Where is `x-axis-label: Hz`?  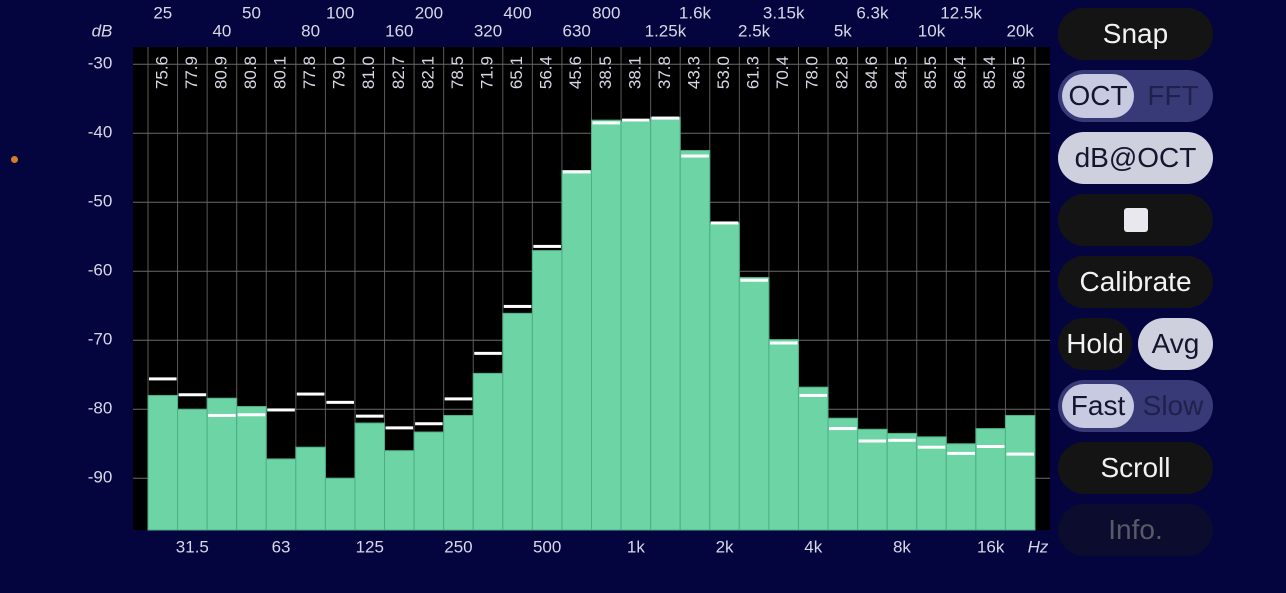 x-axis-label: Hz is located at coordinates (1038, 546).